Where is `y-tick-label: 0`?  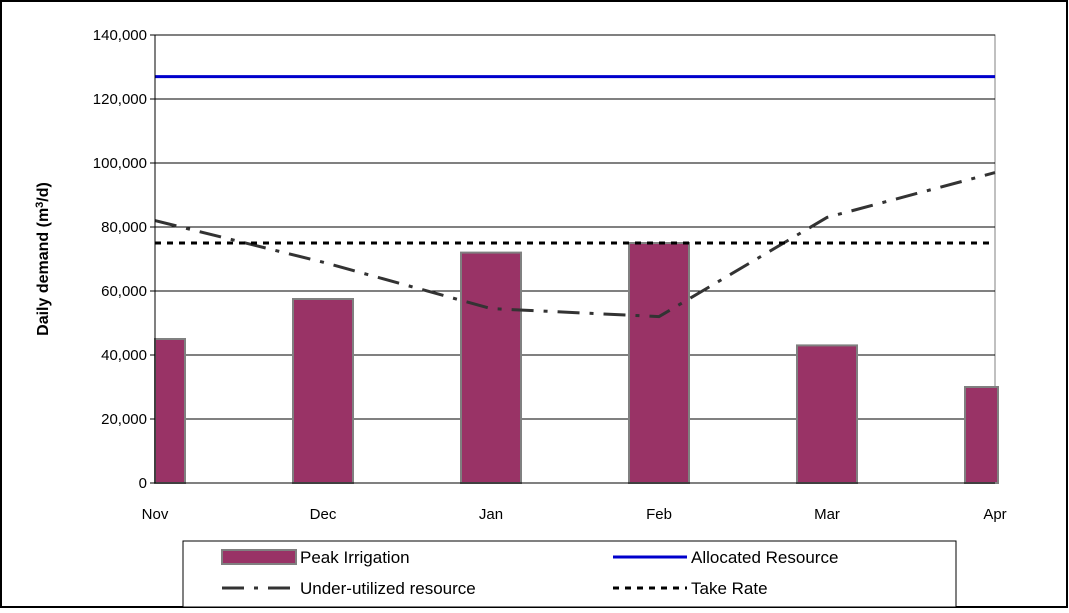
y-tick-label: 0 is located at coordinates (143, 483).